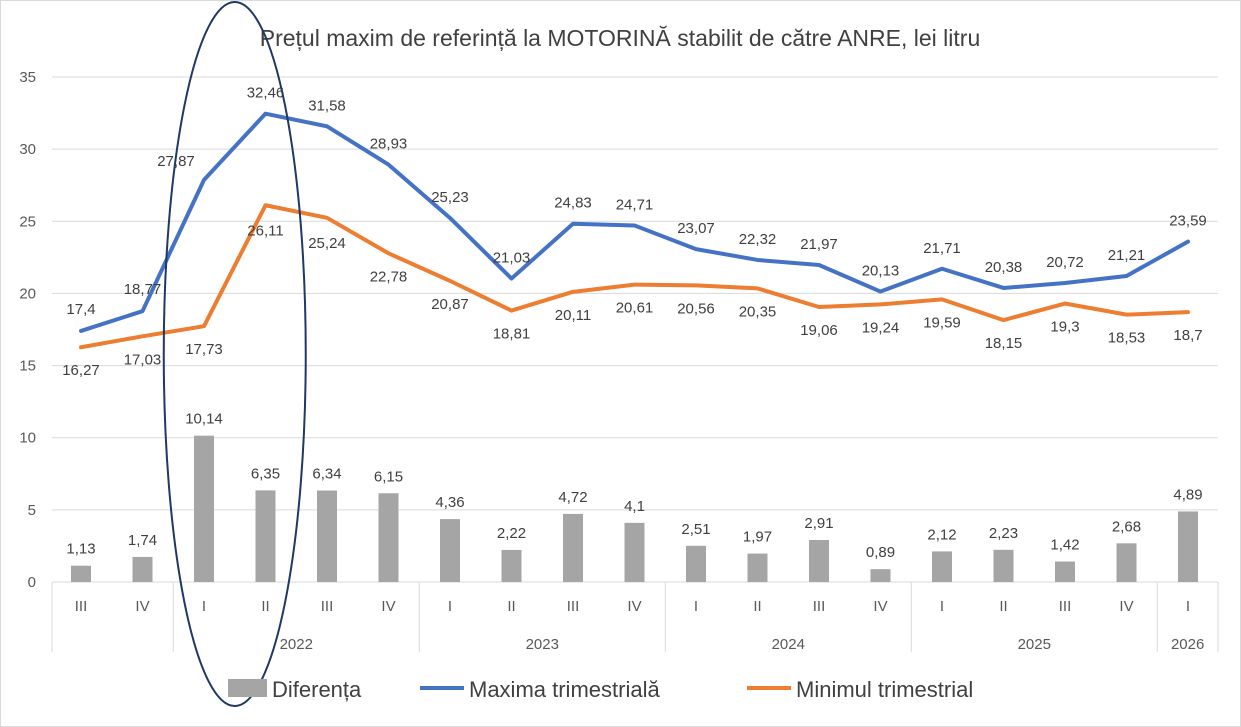  Describe the element at coordinates (81, 370) in the screenshot. I see `minimul-data-label: 16,27` at that location.